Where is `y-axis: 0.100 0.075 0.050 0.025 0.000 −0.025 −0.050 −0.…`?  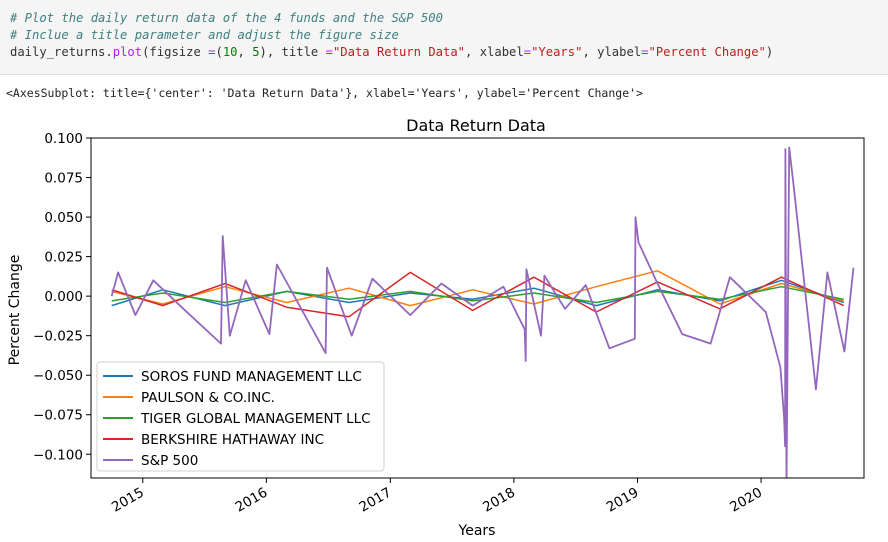
y-axis: 0.100 0.075 0.050 0.025 0.000 −0.025 −0.050 −0.… is located at coordinates (62, 297).